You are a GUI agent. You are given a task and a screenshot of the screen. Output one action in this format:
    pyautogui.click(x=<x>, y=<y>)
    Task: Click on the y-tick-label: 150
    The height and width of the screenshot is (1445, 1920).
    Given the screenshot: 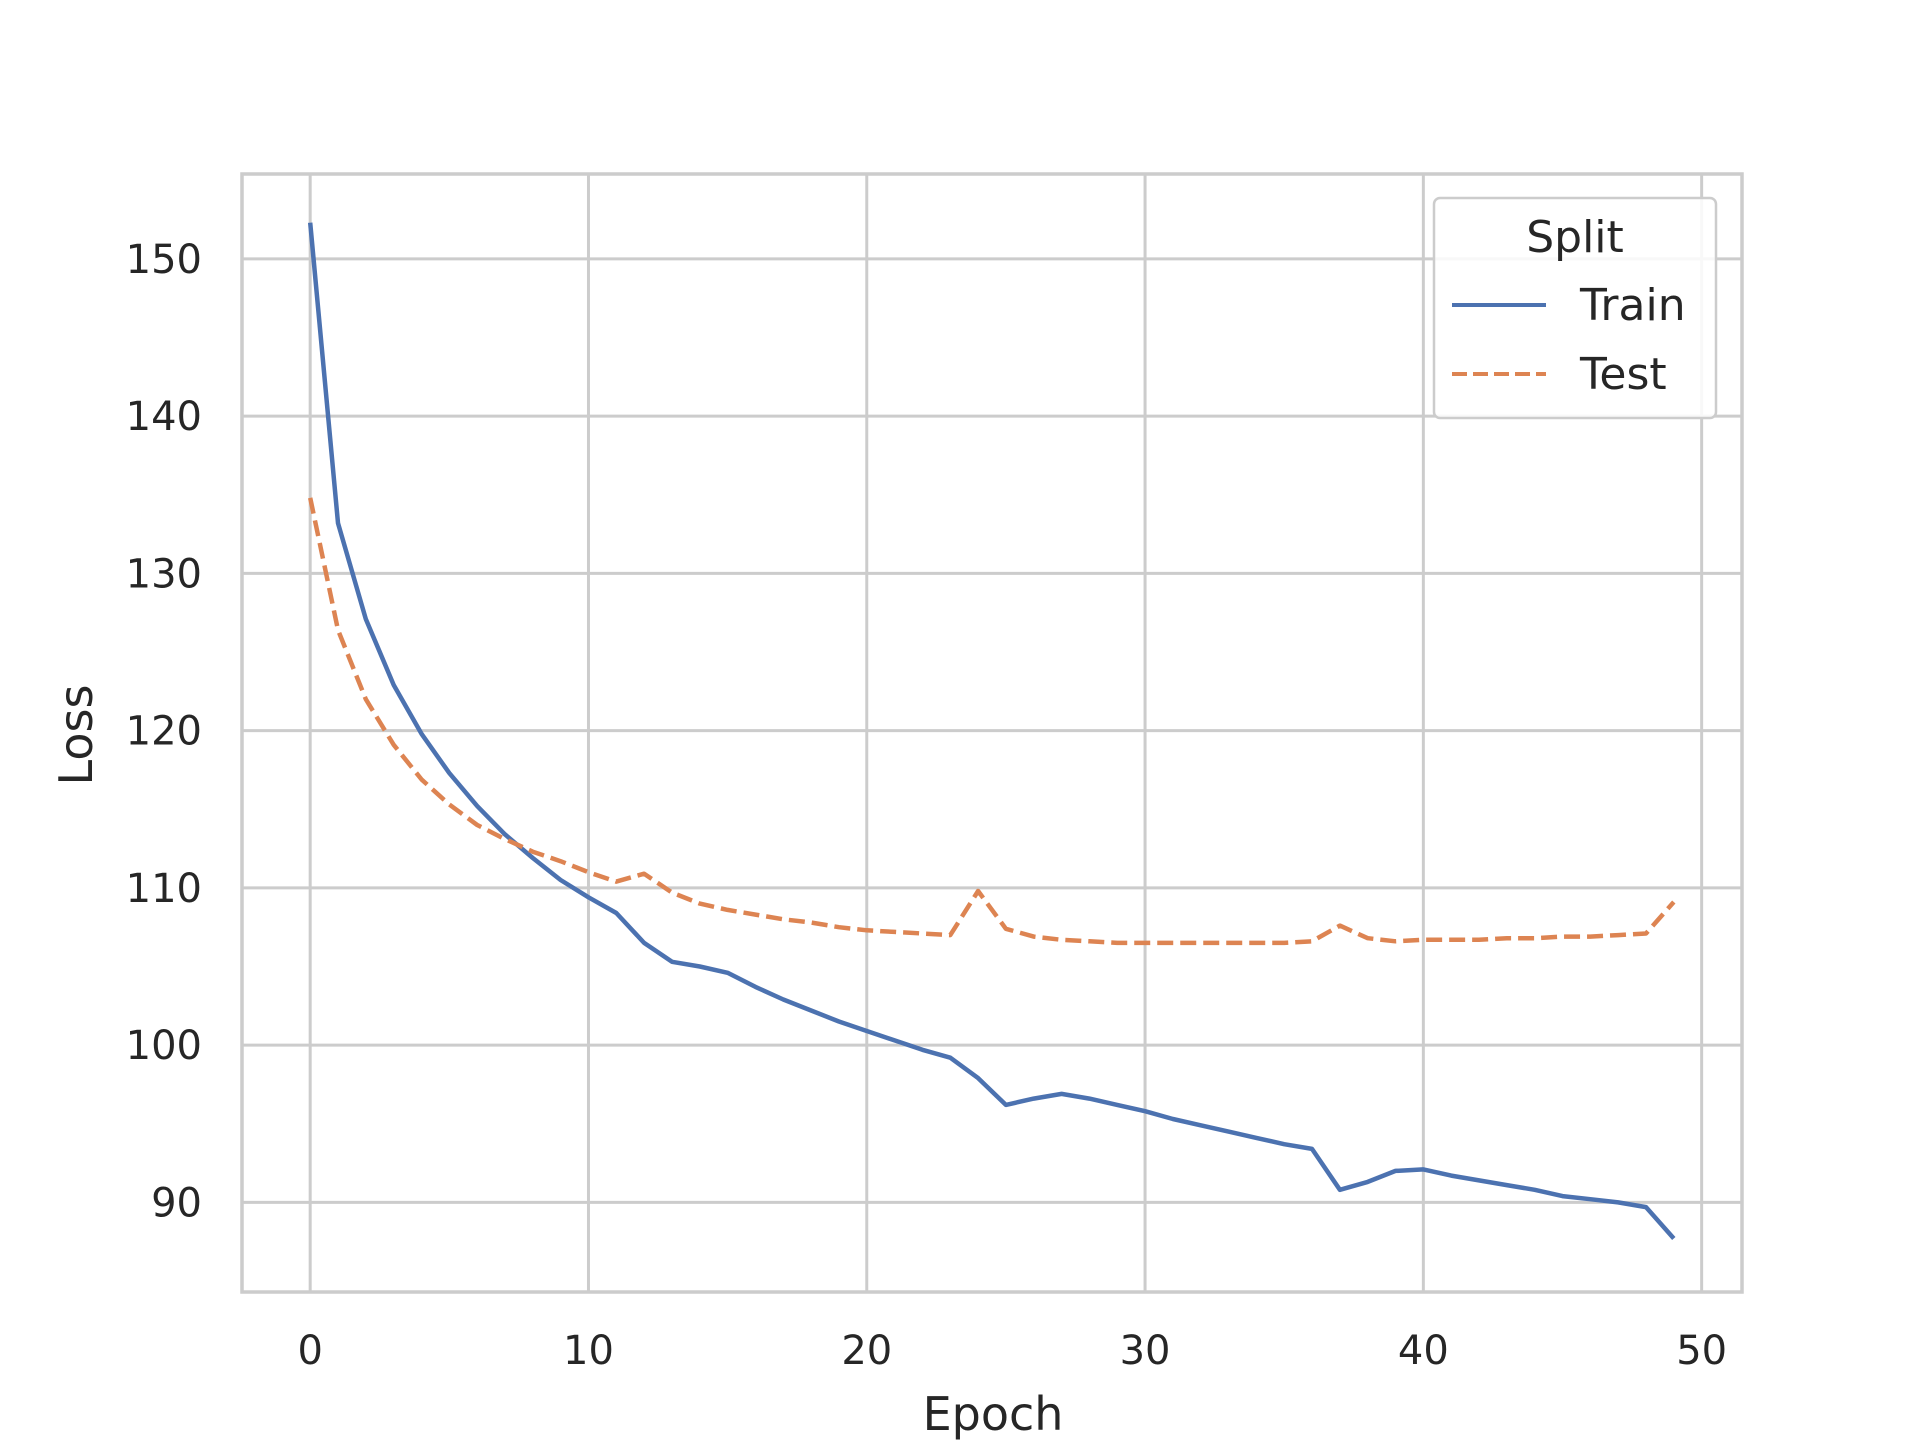 What is the action you would take?
    pyautogui.click(x=164, y=260)
    